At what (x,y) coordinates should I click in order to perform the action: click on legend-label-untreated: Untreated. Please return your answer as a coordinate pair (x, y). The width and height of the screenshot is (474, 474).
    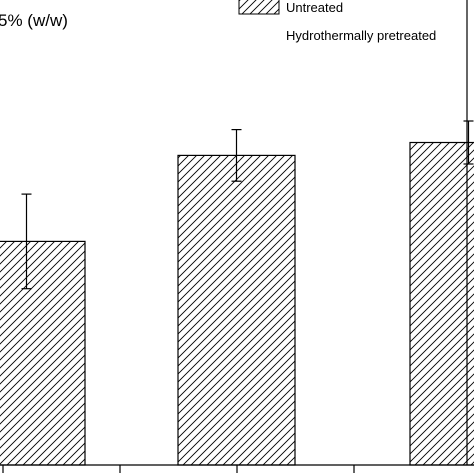
    Looking at the image, I should click on (314, 7).